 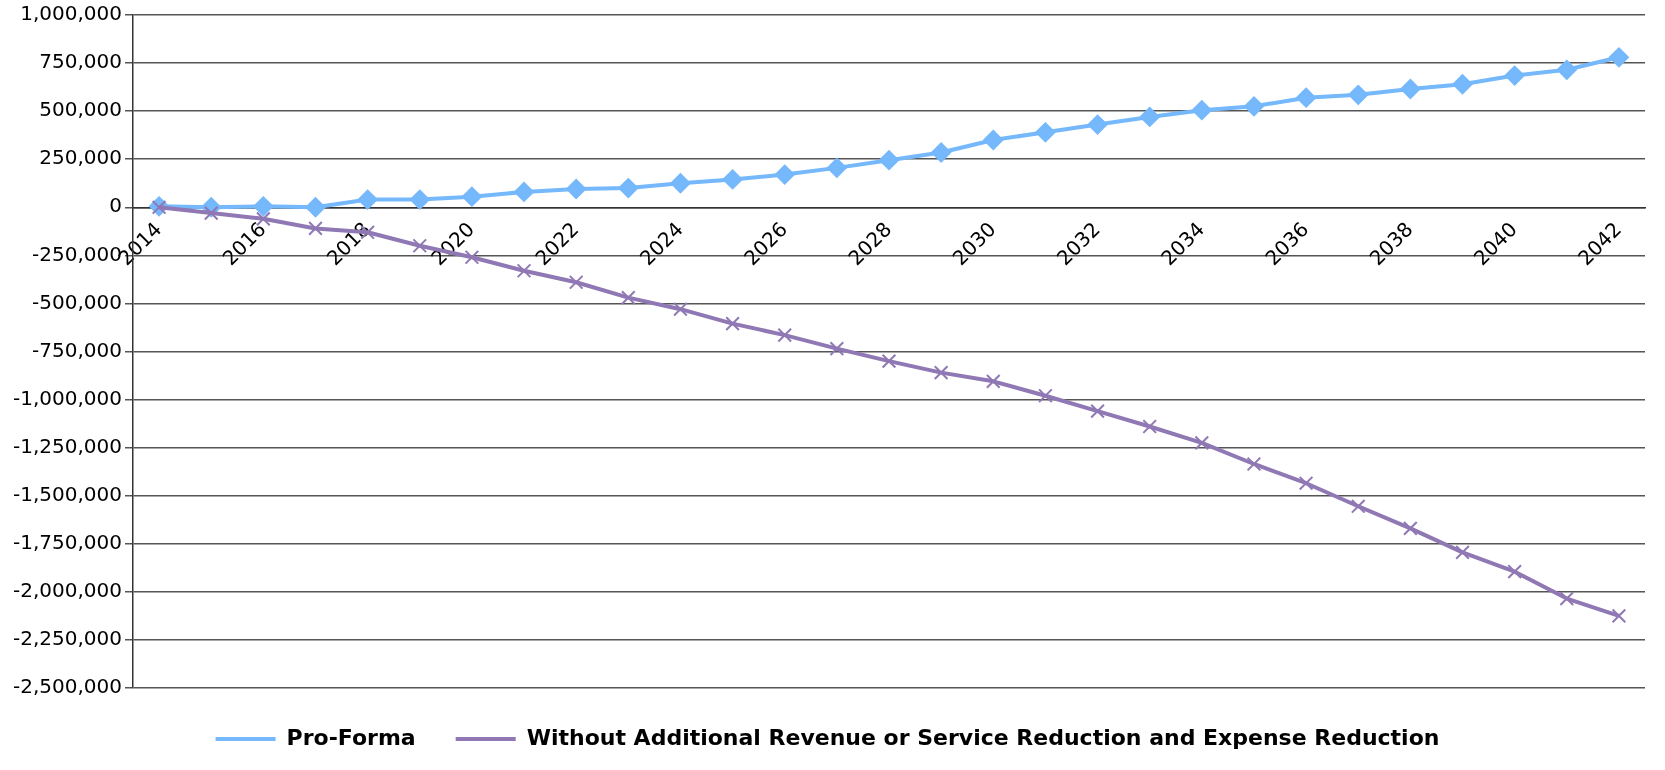 I want to click on y-tick-label: -2,000,000, so click(x=67, y=590).